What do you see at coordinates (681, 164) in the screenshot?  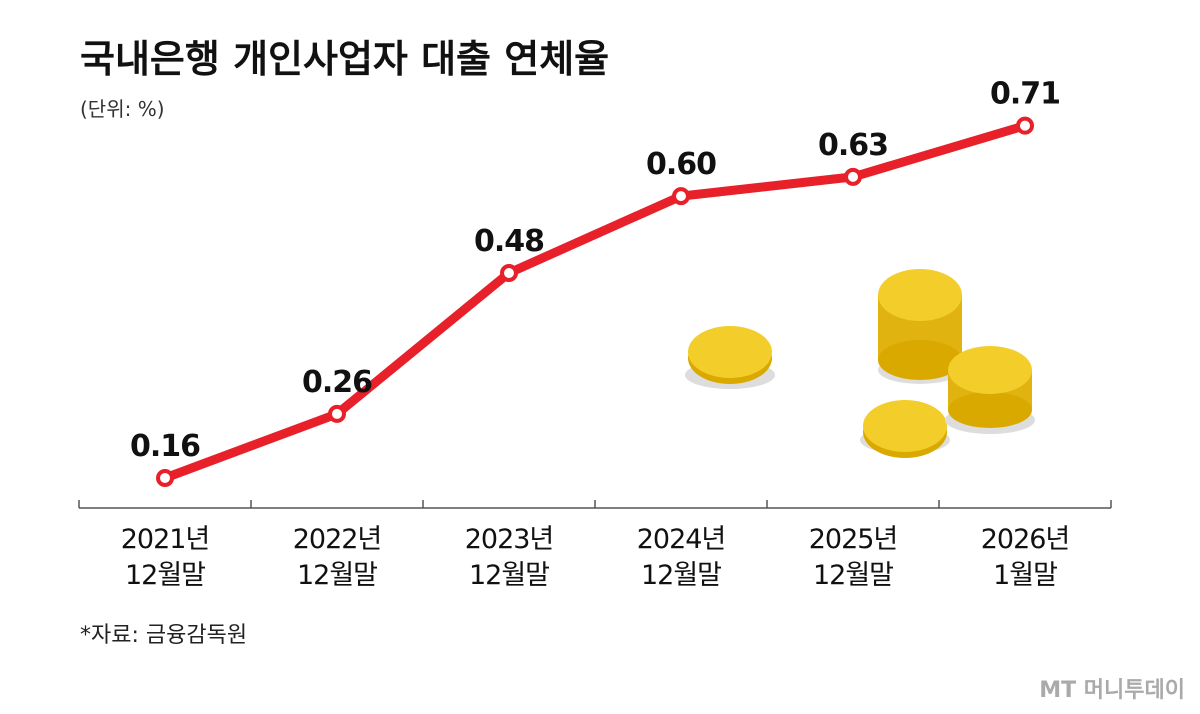 I see `data-label: 0.60` at bounding box center [681, 164].